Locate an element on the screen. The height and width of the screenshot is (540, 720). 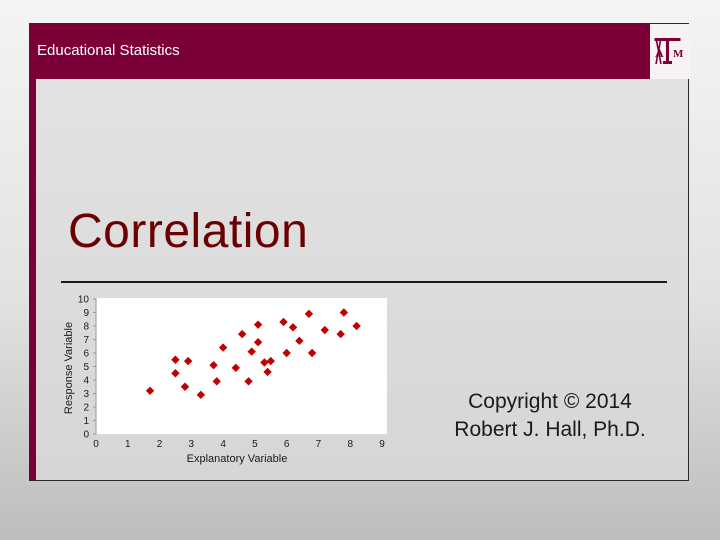
y-axis-label: Response Variable is located at coordinates (69, 368).